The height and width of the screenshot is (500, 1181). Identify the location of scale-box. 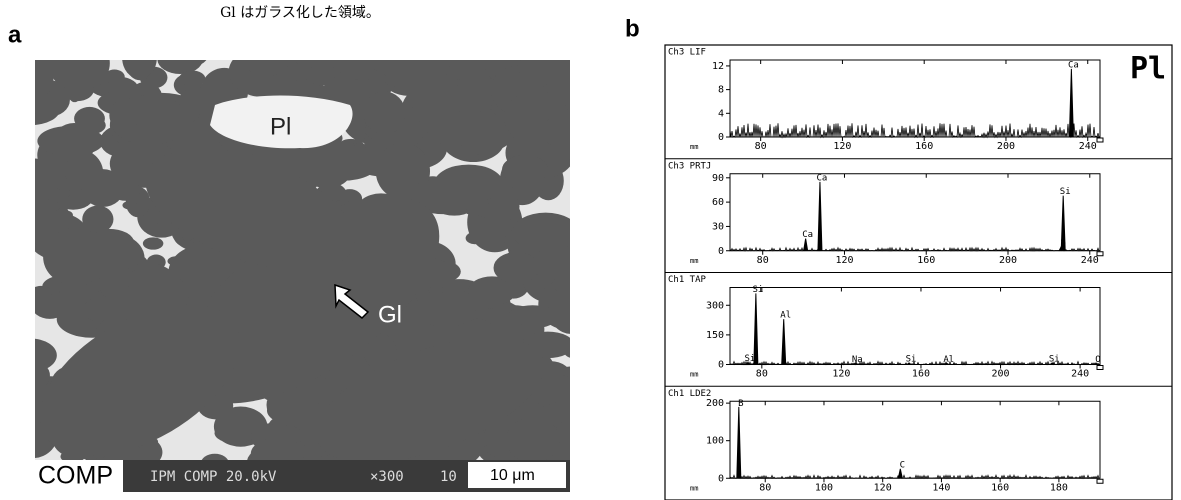
(517, 475).